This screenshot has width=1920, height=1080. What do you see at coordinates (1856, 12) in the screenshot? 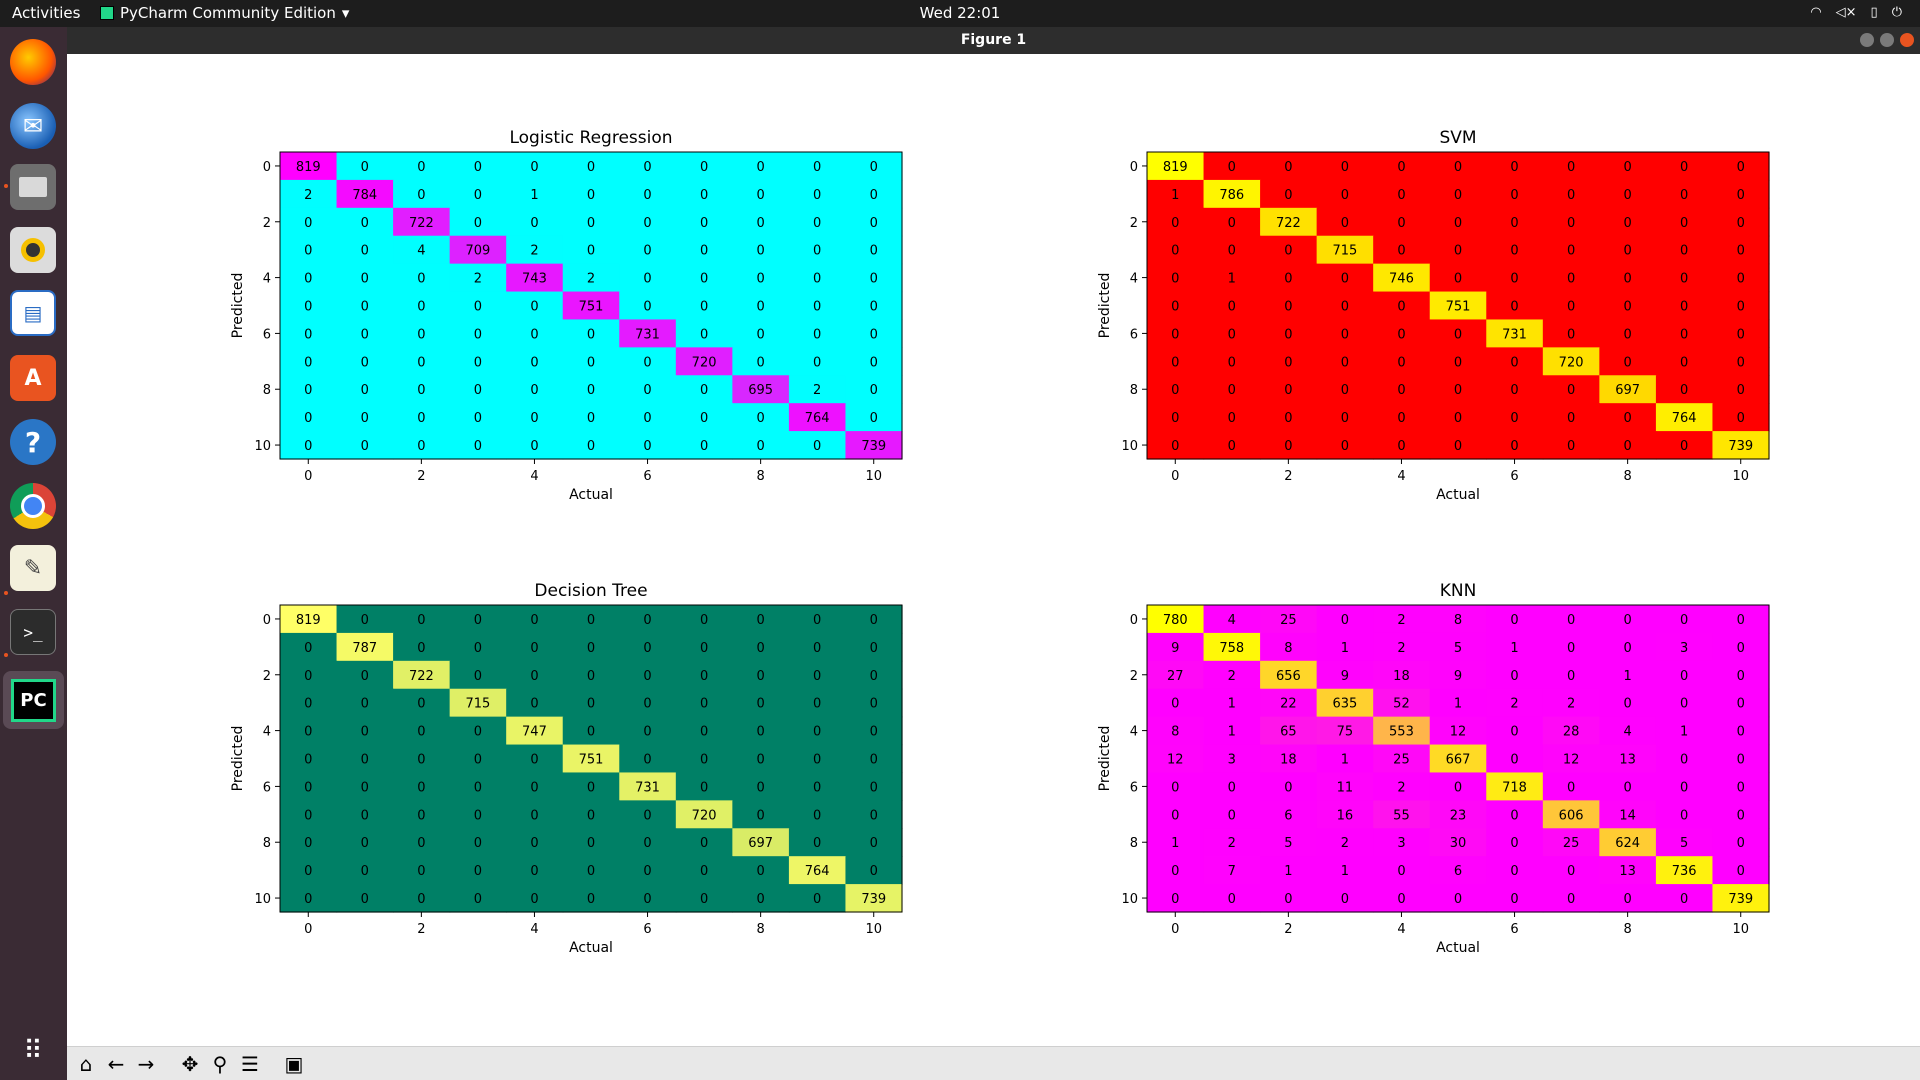
I see `system-tray: ◠ ◁× ▯ ⏻` at bounding box center [1856, 12].